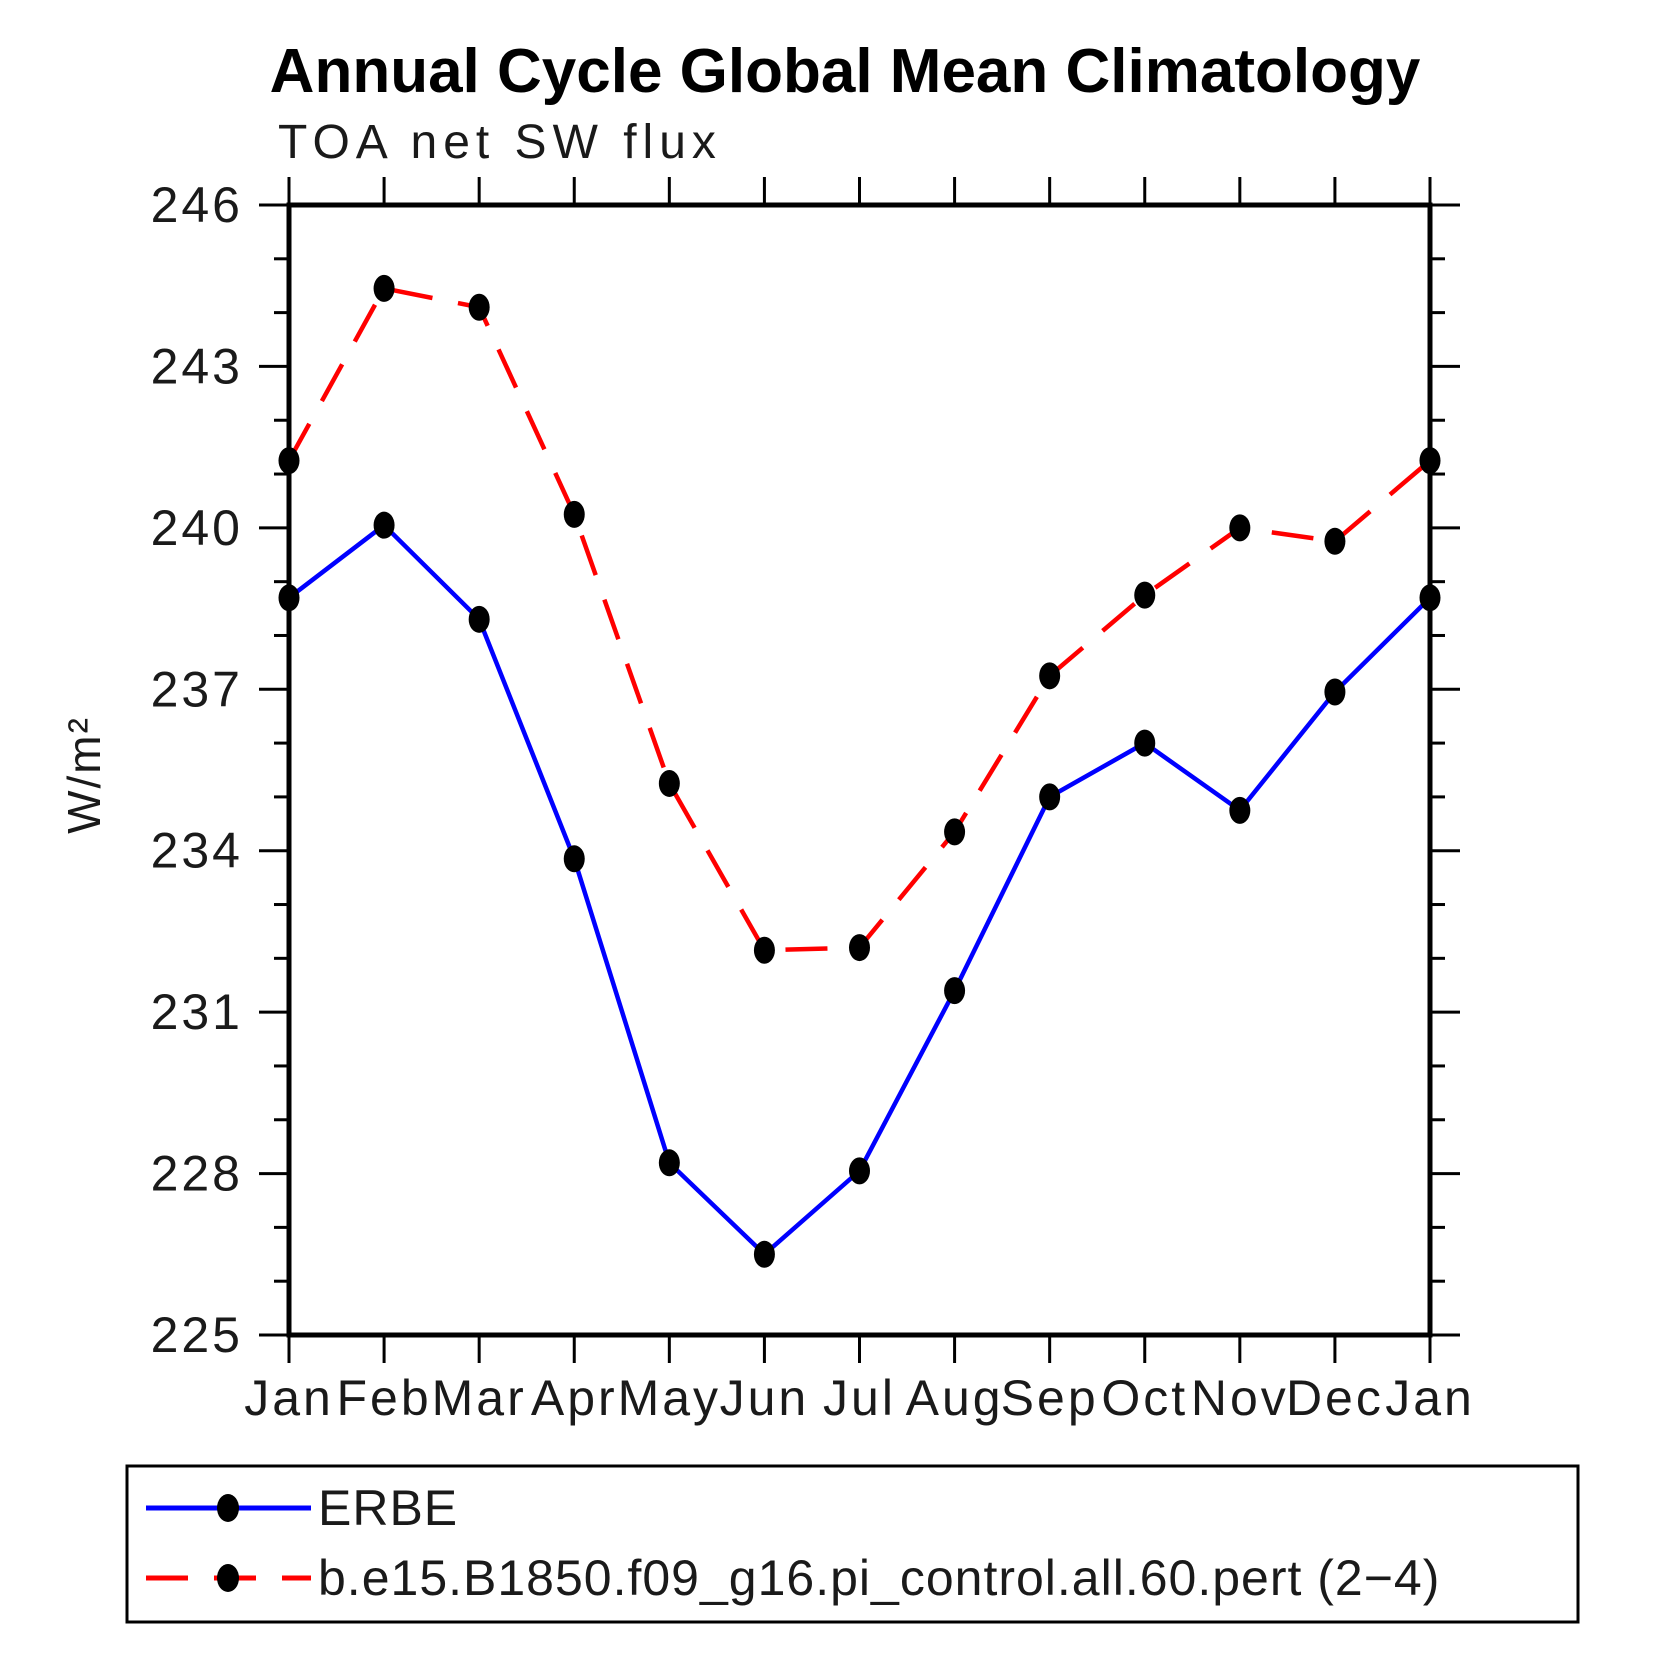 This screenshot has width=1658, height=1658. What do you see at coordinates (197, 366) in the screenshot?
I see `y-tick-label: 243` at bounding box center [197, 366].